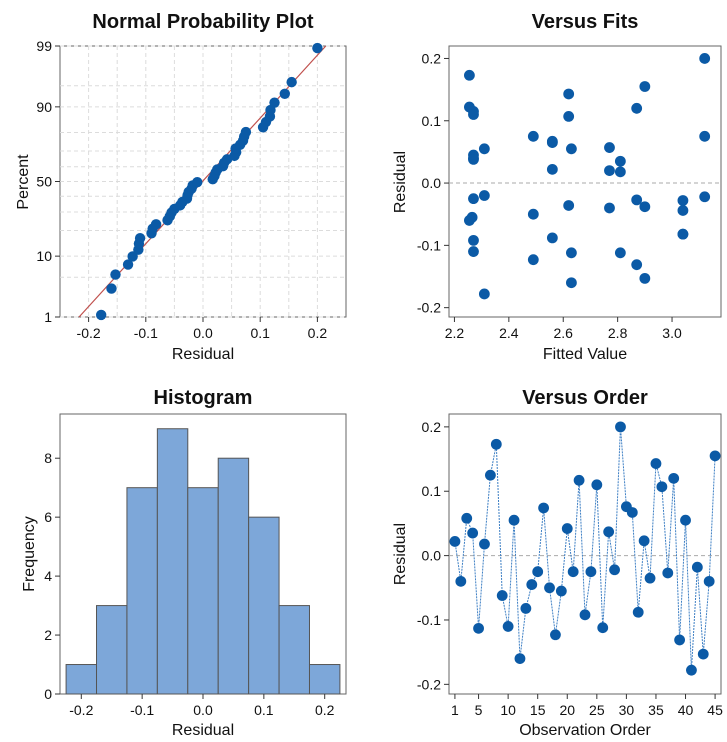 This screenshot has width=727, height=742. I want to click on normal-probability-ylabel: Percent, so click(23, 182).